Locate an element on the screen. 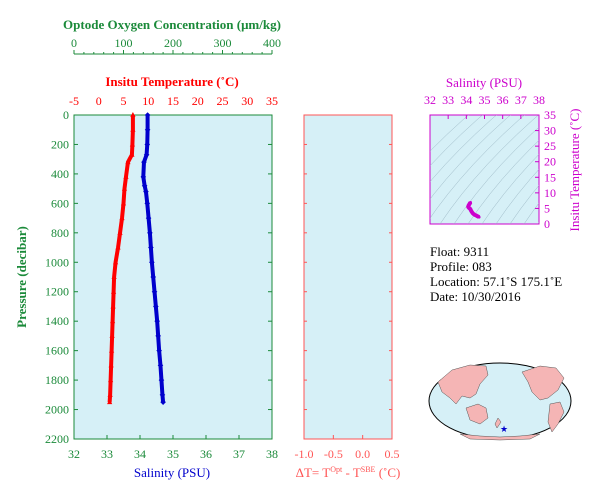 The height and width of the screenshot is (496, 608). map-land-antarctica is located at coordinates (500, 437).